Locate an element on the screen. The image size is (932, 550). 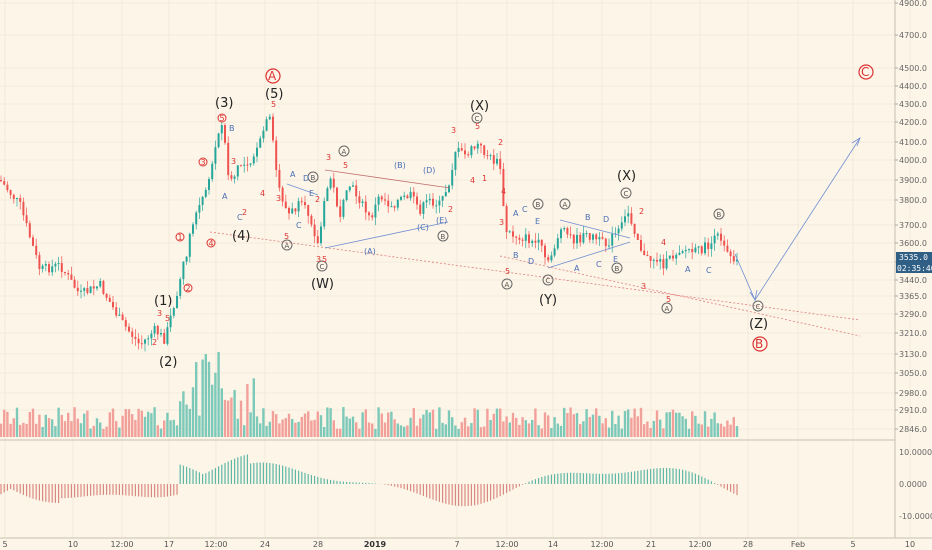
wave-label-4: (4) is located at coordinates (241, 236).